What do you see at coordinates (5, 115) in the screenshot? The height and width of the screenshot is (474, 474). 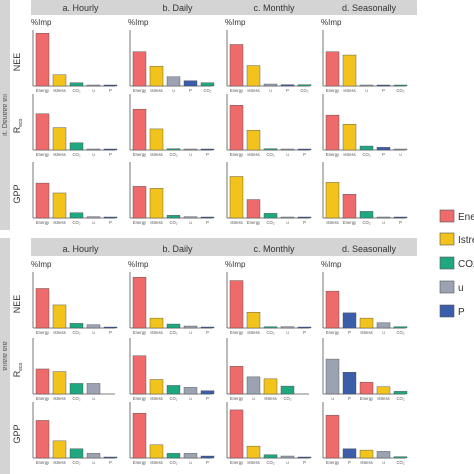 I see `block-label: ıt. Dɐuɐɐɐ ɐıı` at bounding box center [5, 115].